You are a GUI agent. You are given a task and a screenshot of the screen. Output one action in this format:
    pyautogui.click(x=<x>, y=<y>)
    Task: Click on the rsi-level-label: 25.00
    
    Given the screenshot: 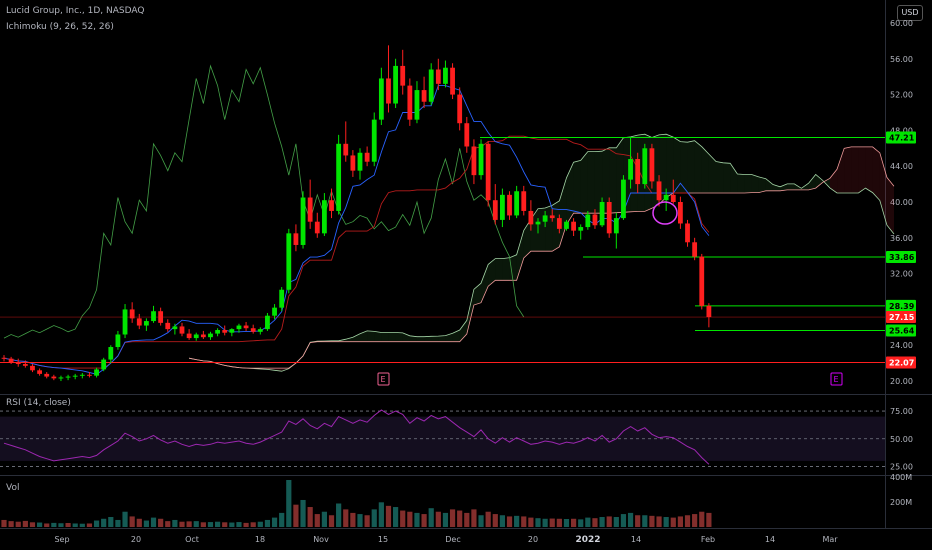 What is the action you would take?
    pyautogui.click(x=901, y=466)
    